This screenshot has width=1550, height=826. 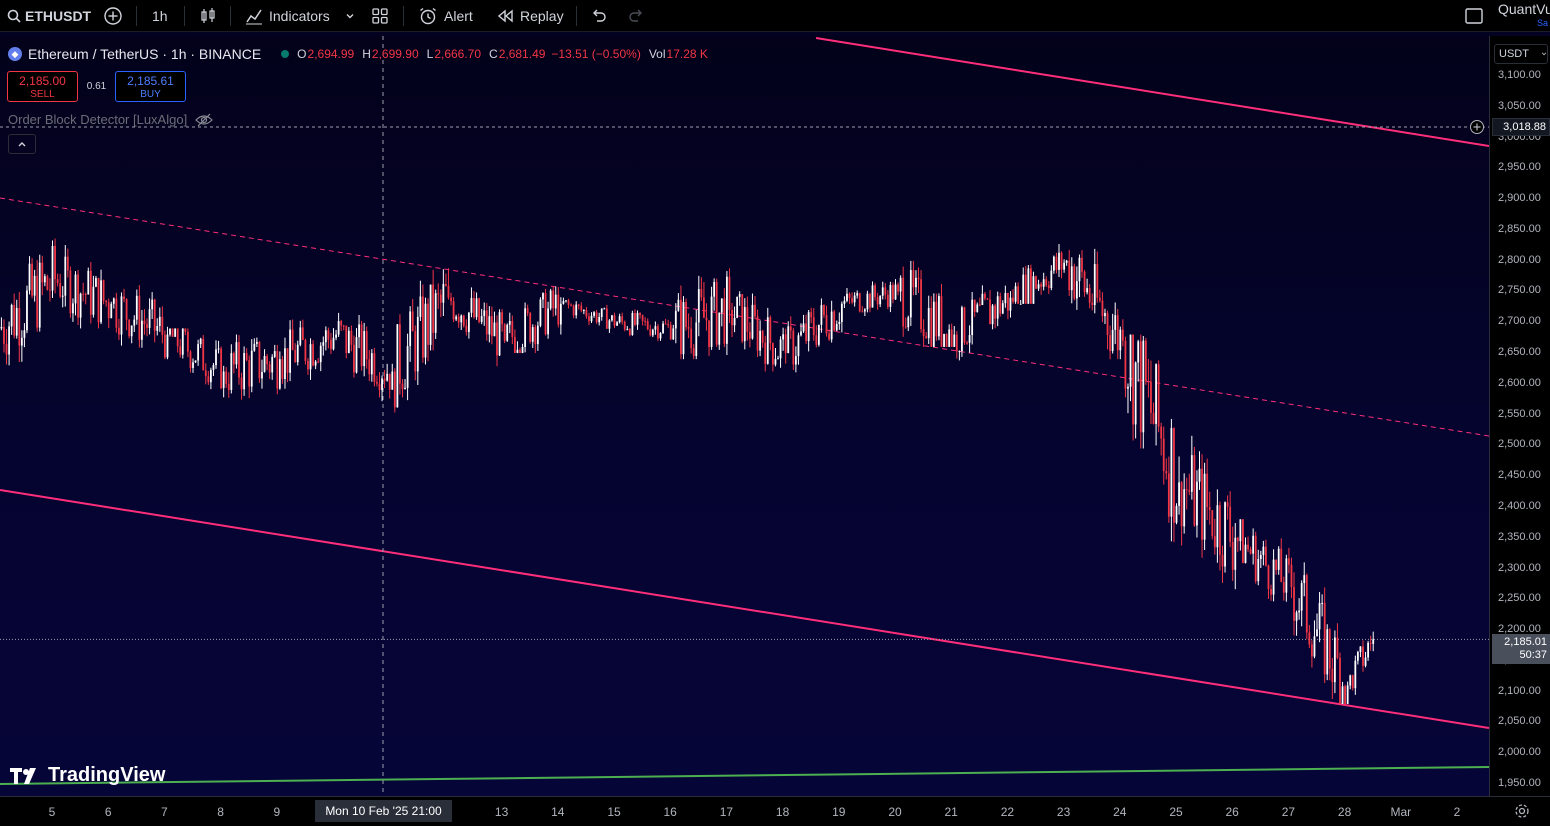 I want to click on buy-label: BUY, so click(x=150, y=94).